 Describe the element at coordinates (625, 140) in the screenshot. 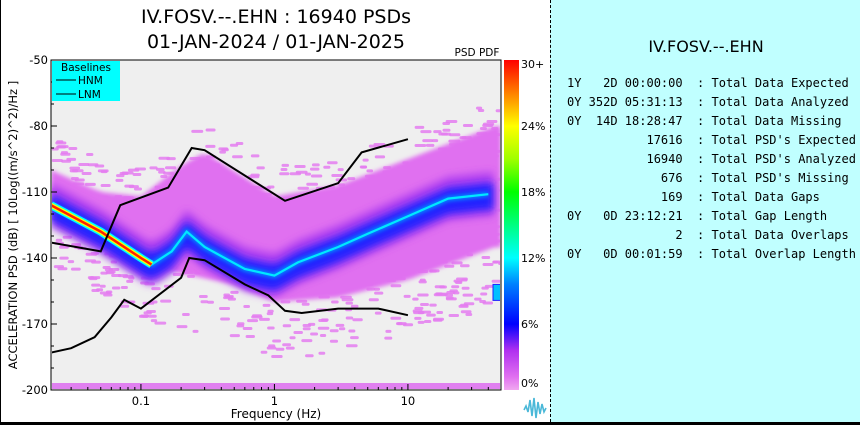

I see `stat-value: 17616` at that location.